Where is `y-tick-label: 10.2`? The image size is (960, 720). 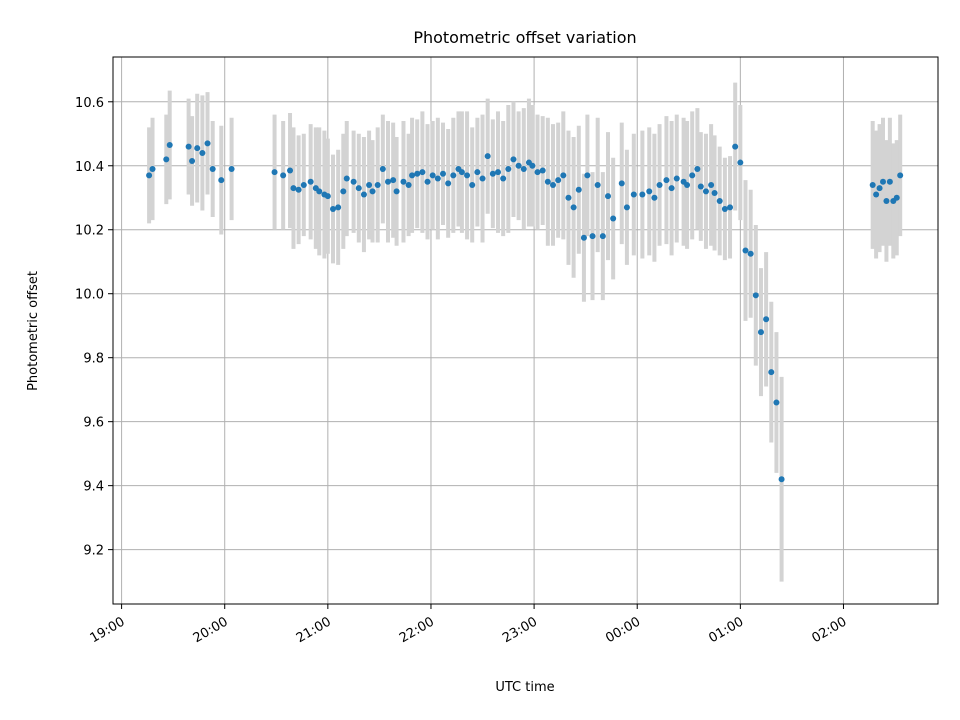
y-tick-label: 10.2 is located at coordinates (89, 231).